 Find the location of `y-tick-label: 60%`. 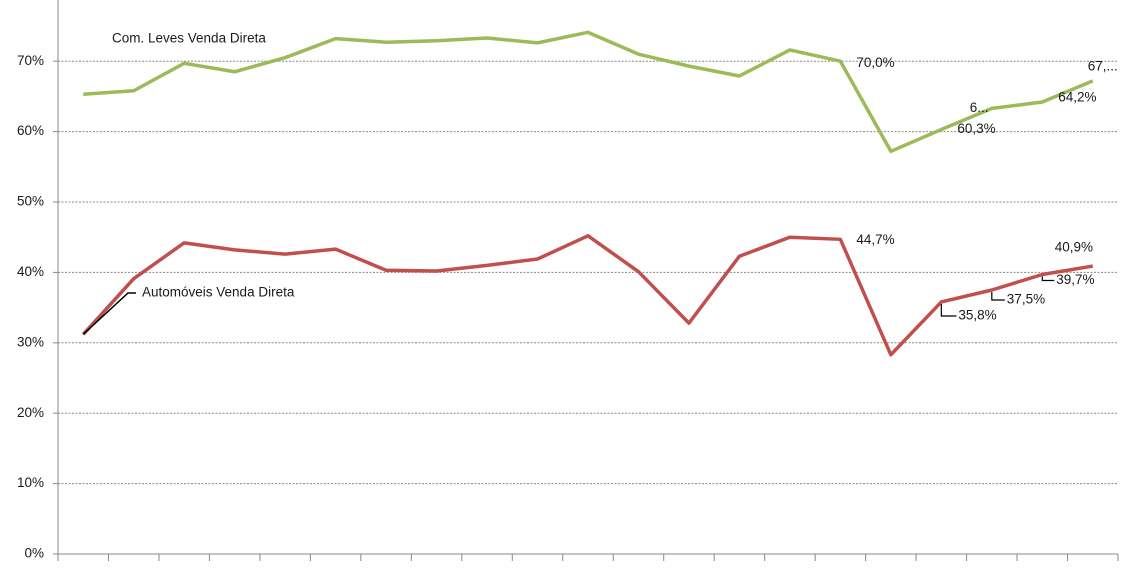

y-tick-label: 60% is located at coordinates (30, 130).